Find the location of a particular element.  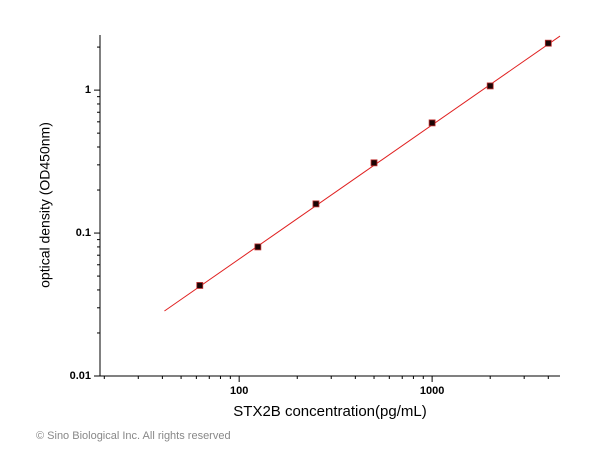

x-tick-label: 100 is located at coordinates (239, 391).